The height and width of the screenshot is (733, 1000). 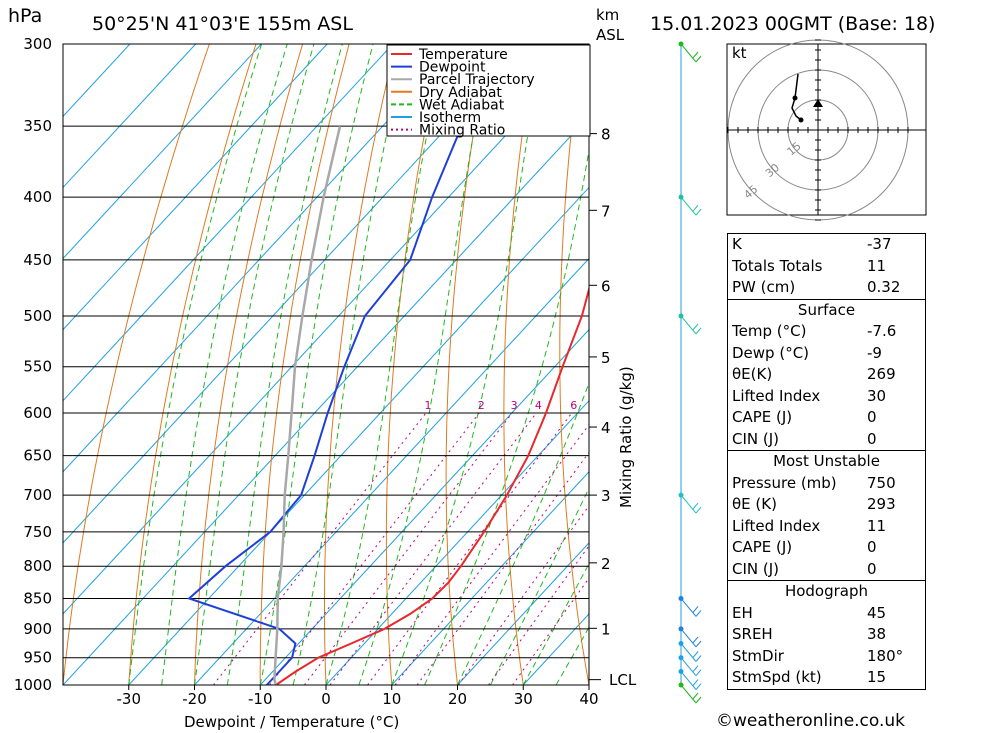 I want to click on legend-item-label: Dry Adiabat, so click(x=460, y=93).